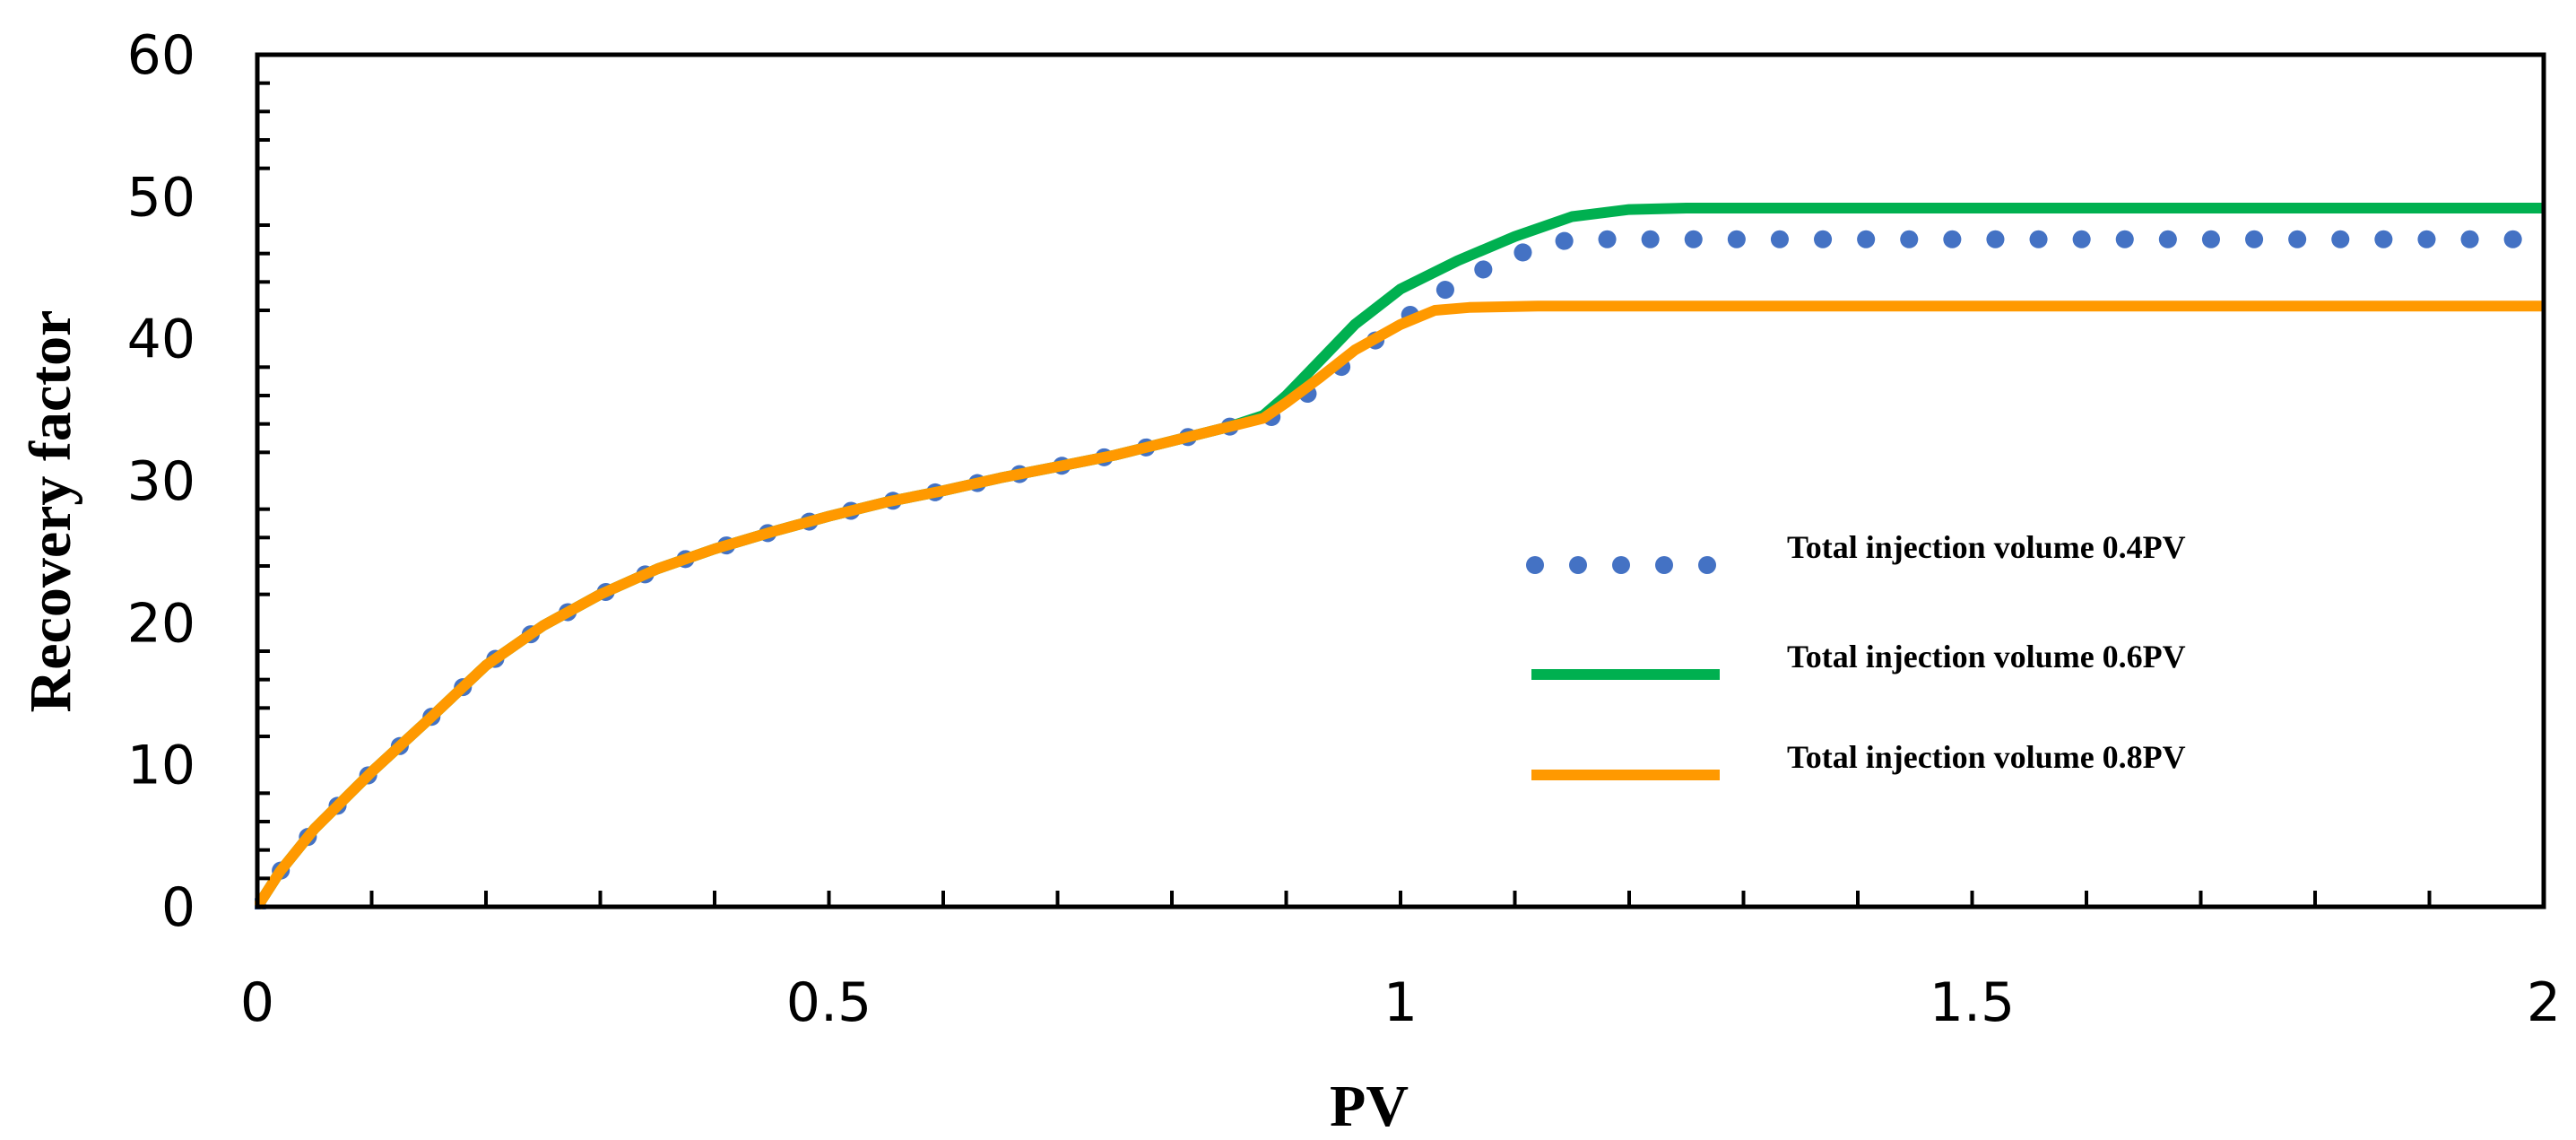  Describe the element at coordinates (161, 766) in the screenshot. I see `y-tick-label: 10` at that location.